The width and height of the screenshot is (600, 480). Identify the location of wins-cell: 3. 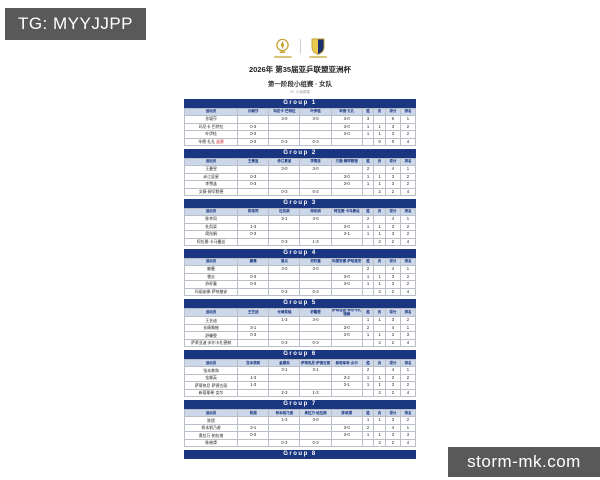
(368, 119).